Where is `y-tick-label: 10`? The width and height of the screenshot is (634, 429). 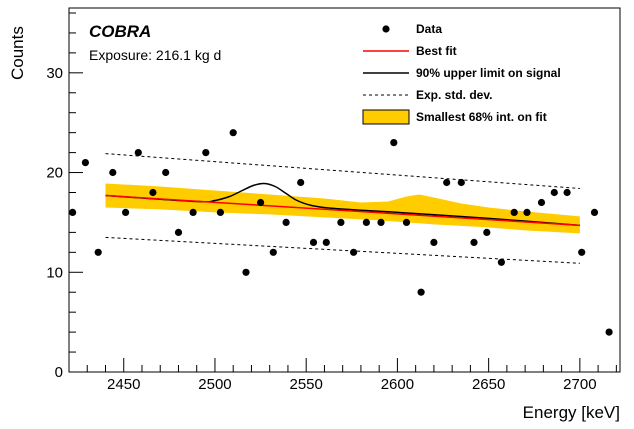 y-tick-label: 10 is located at coordinates (54, 272).